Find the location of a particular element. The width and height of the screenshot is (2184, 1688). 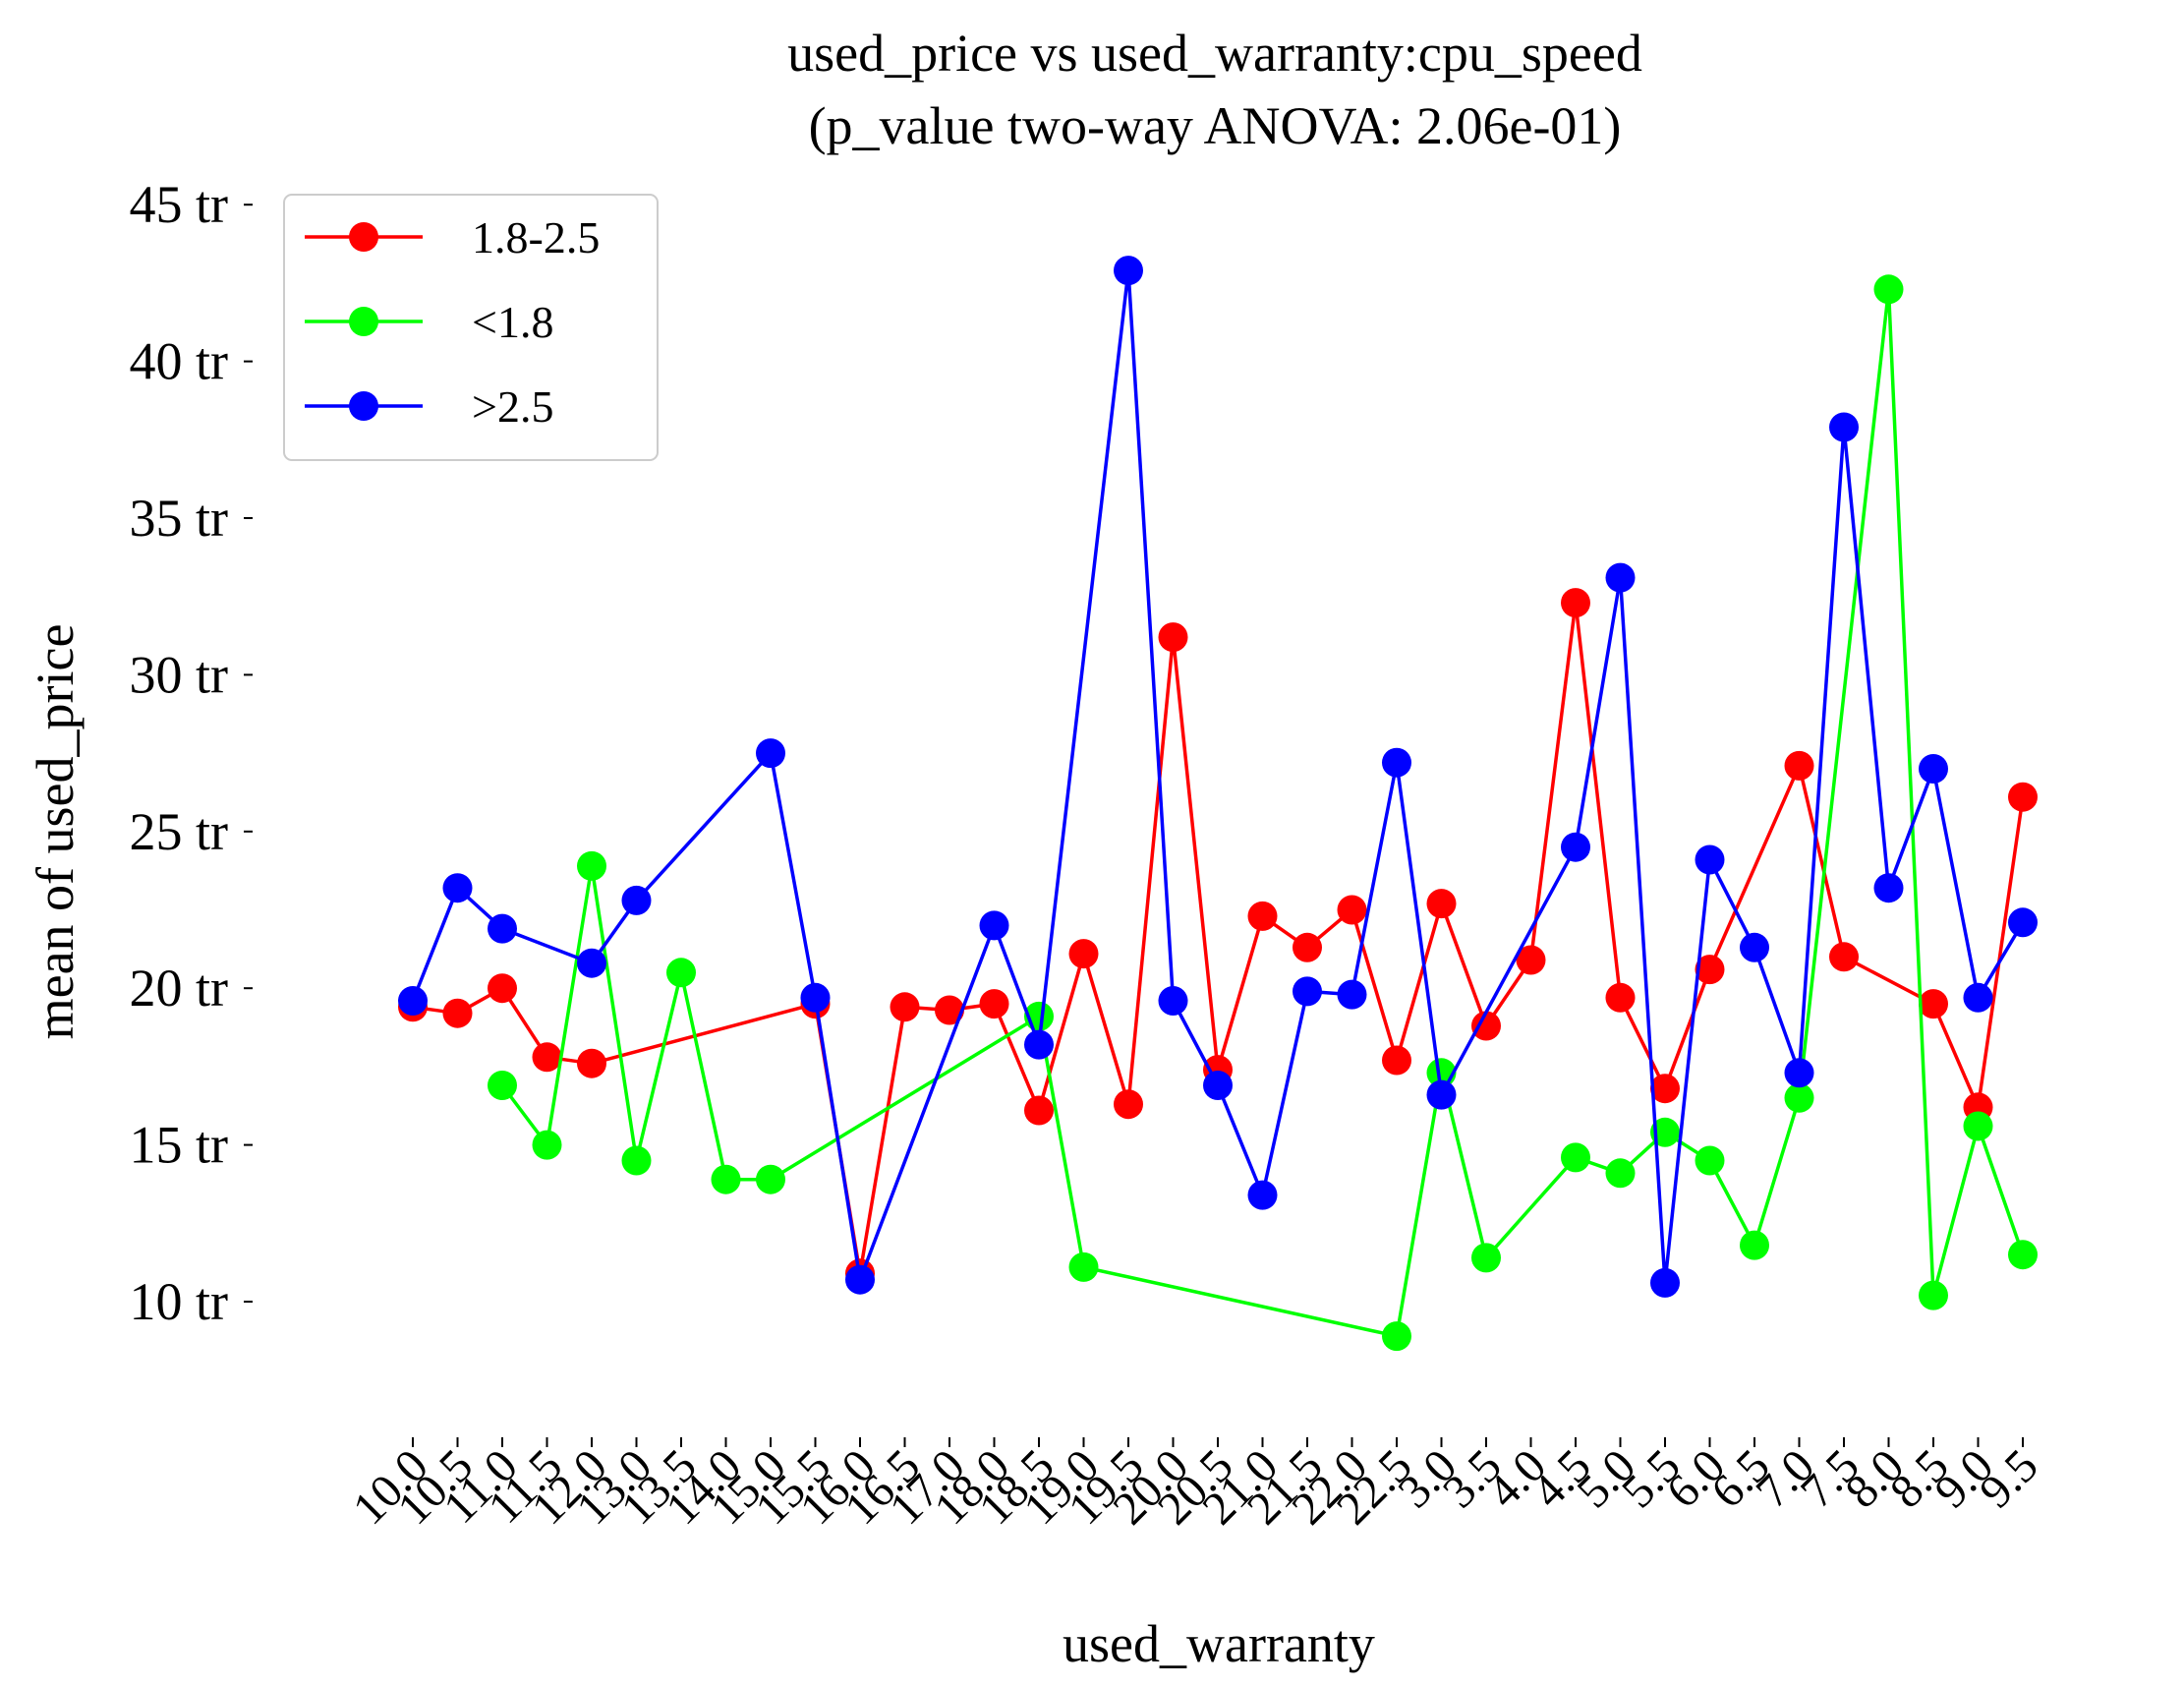

x-tick-label: 9.5 is located at coordinates (2009, 1478).